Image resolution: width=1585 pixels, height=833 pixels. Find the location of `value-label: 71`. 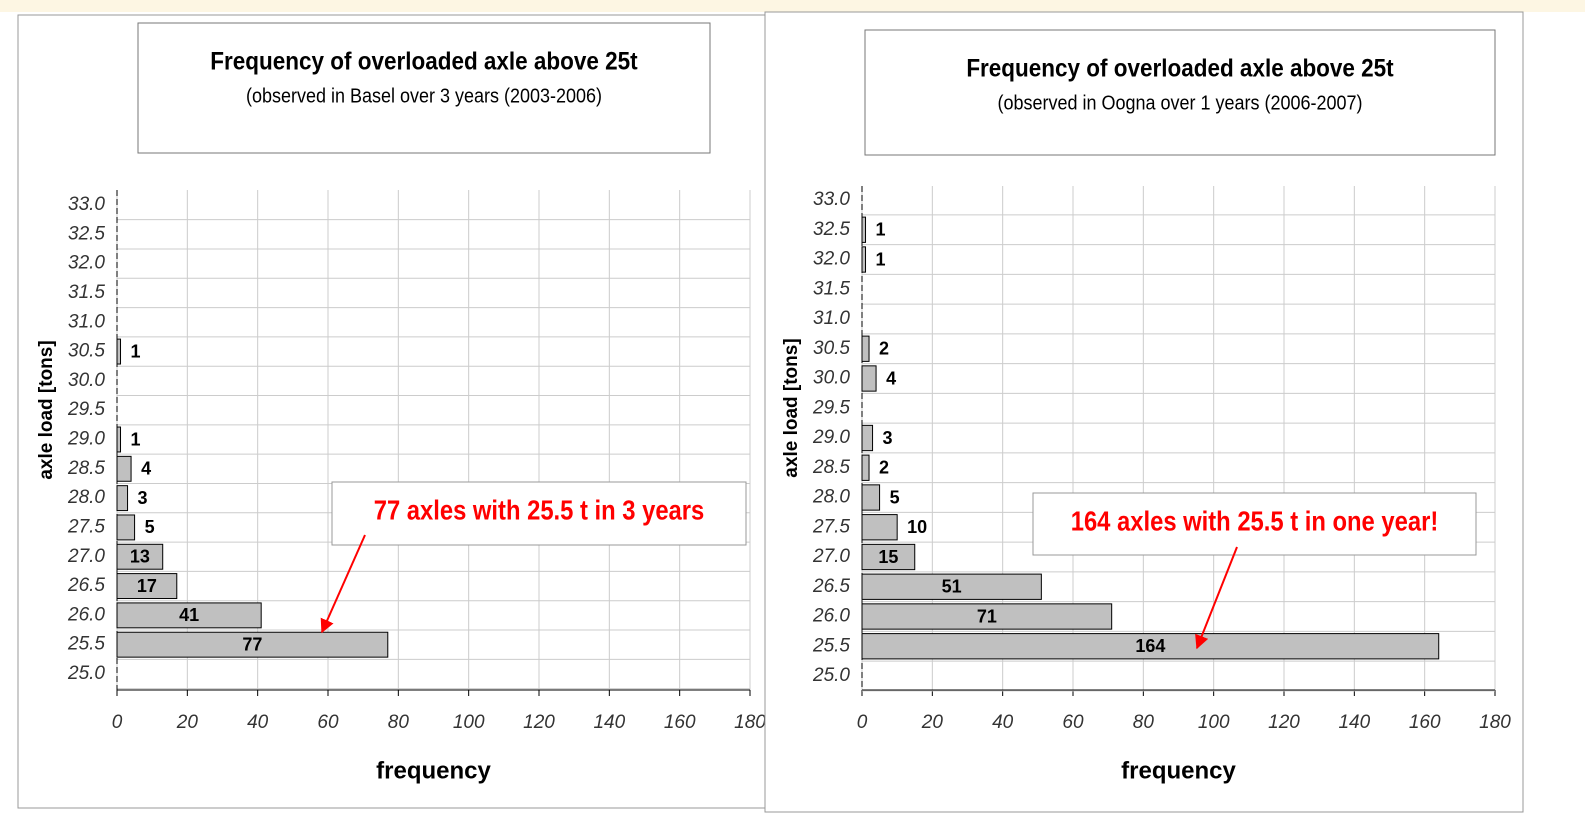

value-label: 71 is located at coordinates (987, 616).